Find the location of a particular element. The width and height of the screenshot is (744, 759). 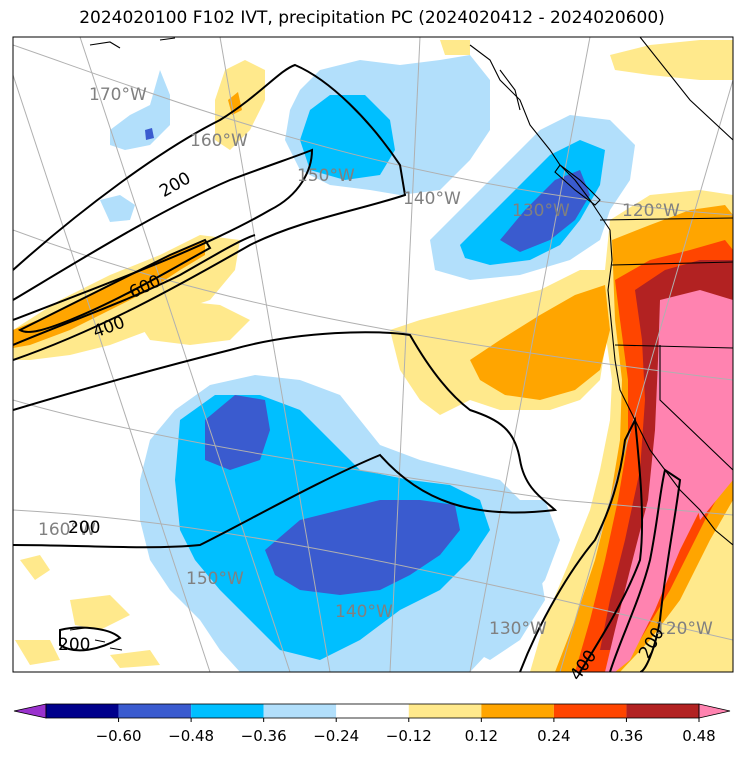

colorbar-tick-label: −0.60 is located at coordinates (119, 736).